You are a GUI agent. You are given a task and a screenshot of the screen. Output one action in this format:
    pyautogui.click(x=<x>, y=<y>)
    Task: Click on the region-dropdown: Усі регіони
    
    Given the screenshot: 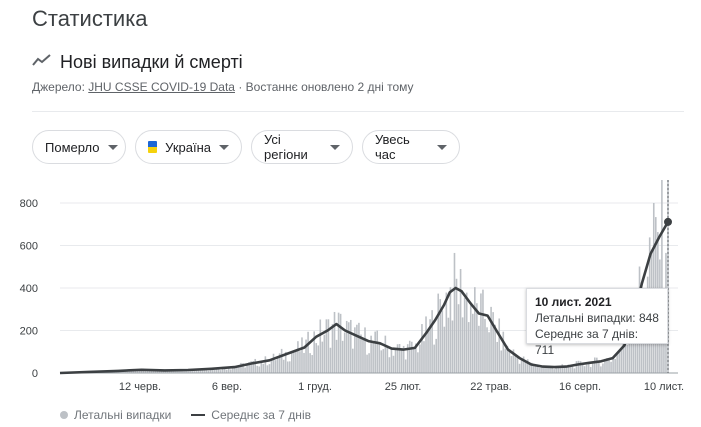 What is the action you would take?
    pyautogui.click(x=302, y=147)
    